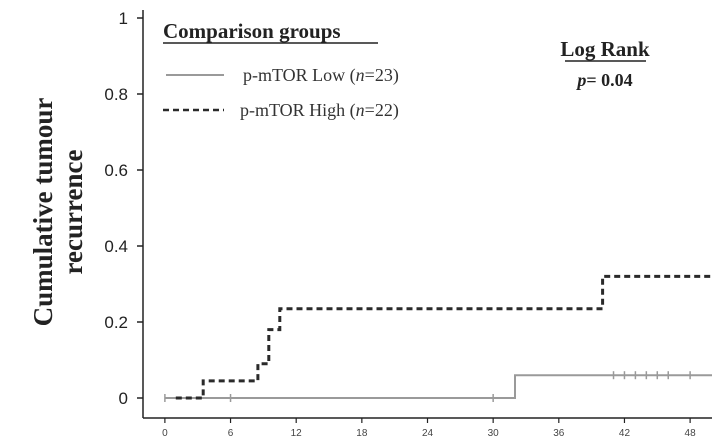 This screenshot has height=441, width=712. Describe the element at coordinates (116, 94) in the screenshot. I see `y-tick-label: 0.8` at that location.